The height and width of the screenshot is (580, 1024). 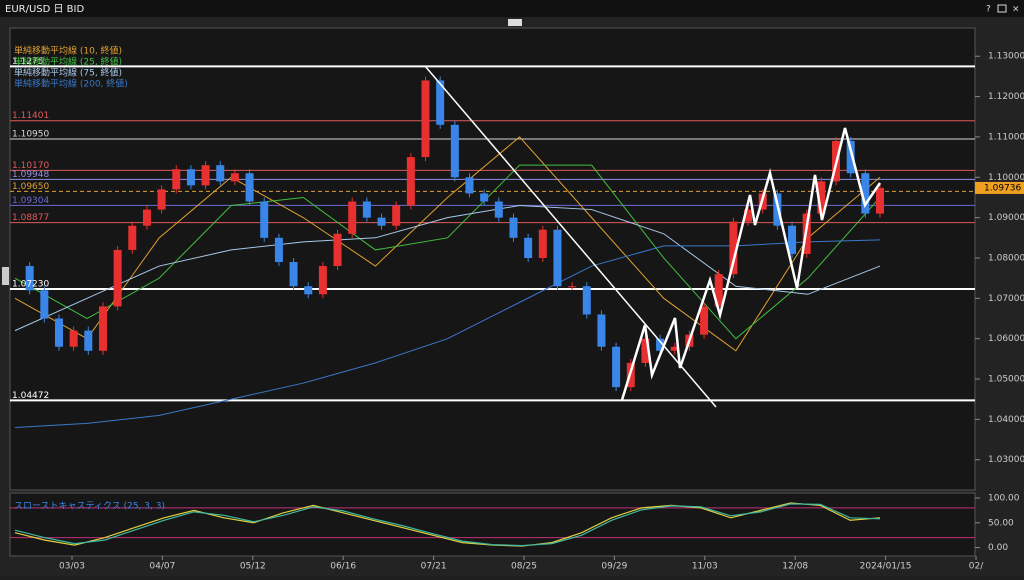 I want to click on price-level-label: 1.04472, so click(x=30, y=396).